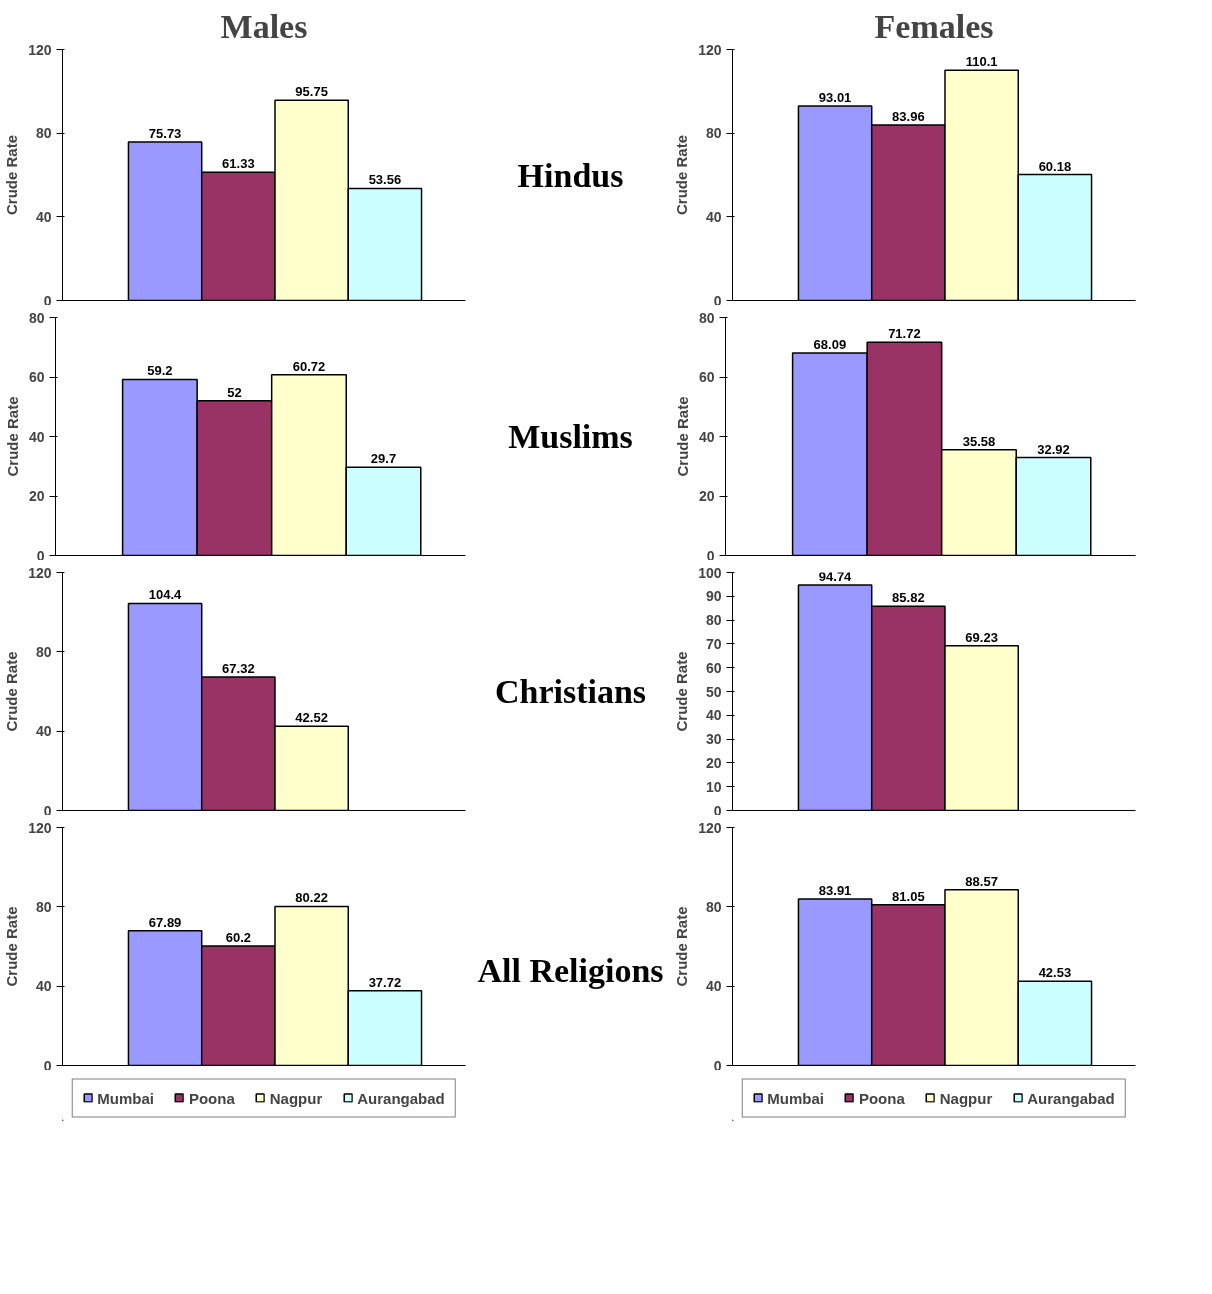 This screenshot has width=1212, height=1294. Describe the element at coordinates (979, 441) in the screenshot. I see `data-label: 35.58` at that location.